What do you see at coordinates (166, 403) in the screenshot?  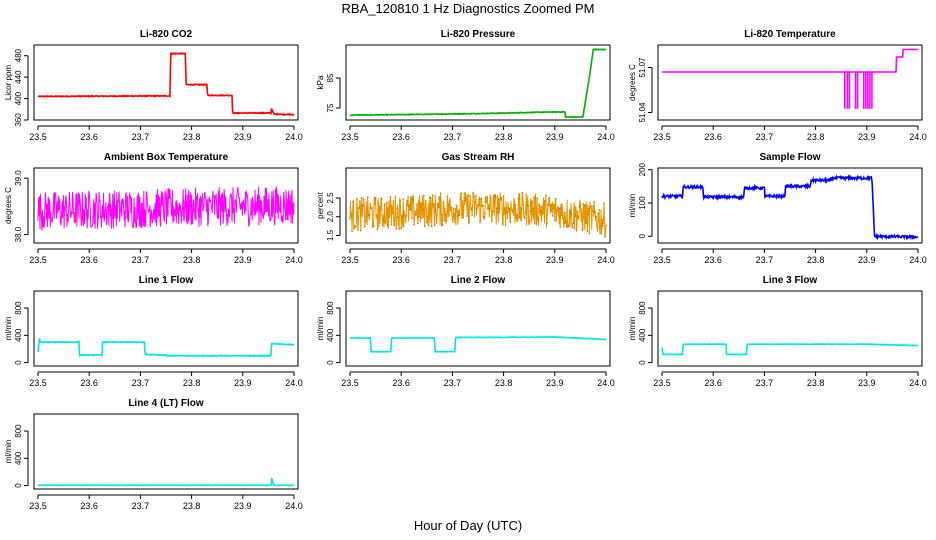 I see `chart-title: Line 4 (LT) Flow` at bounding box center [166, 403].